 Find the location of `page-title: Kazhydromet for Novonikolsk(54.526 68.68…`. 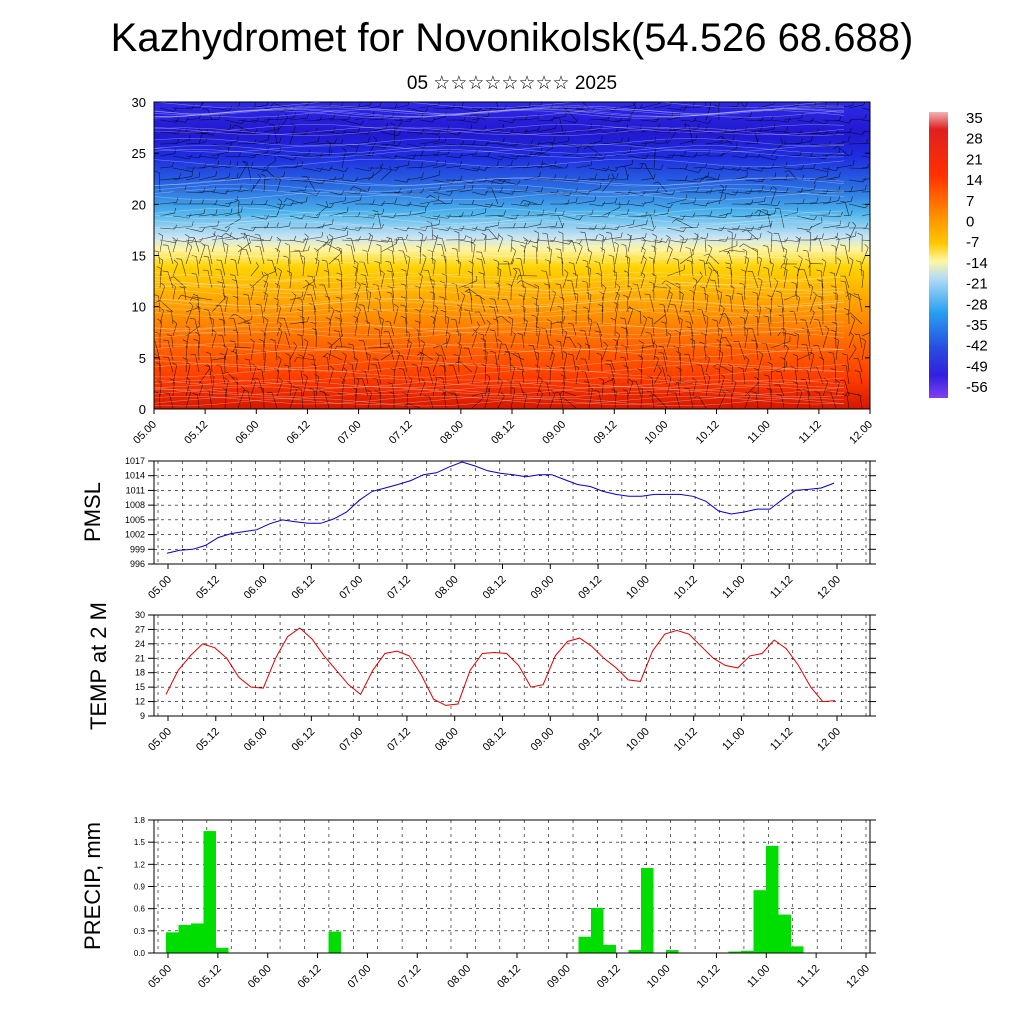

page-title: Kazhydromet for Novonikolsk(54.526 68.68… is located at coordinates (512, 38).